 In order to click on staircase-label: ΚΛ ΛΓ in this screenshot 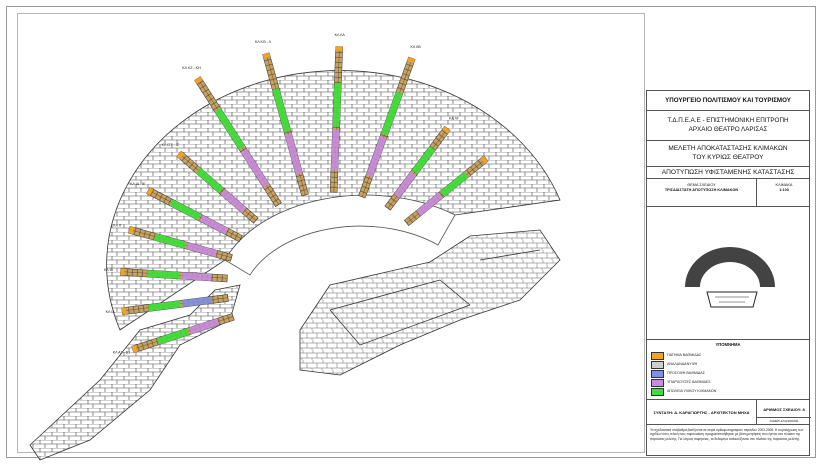, I will do `click(454, 118)`.